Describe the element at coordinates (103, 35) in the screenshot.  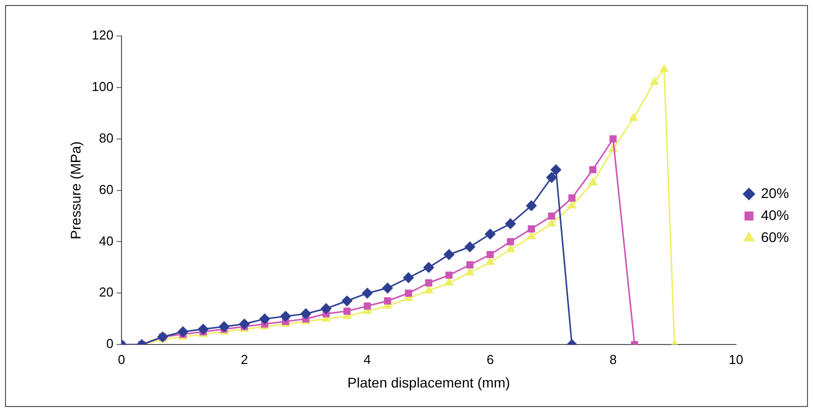
I see `y-tick-label: 120` at that location.